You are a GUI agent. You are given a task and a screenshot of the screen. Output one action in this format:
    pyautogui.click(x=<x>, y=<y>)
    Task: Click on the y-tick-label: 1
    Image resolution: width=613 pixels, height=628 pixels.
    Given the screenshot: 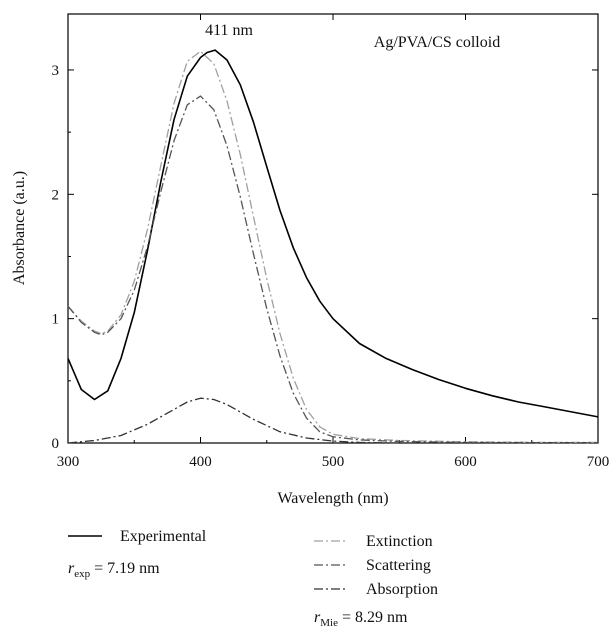 What is the action you would take?
    pyautogui.click(x=56, y=320)
    